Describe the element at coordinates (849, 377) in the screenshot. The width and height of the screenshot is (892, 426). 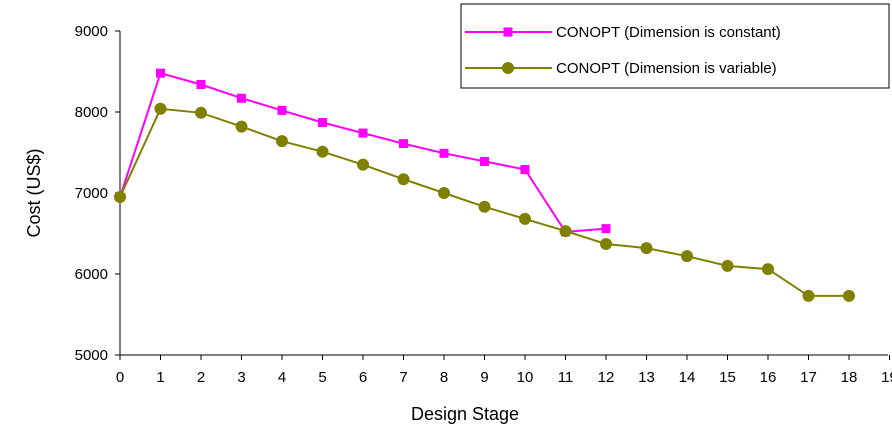
I see `x-tick-label: 18` at that location.